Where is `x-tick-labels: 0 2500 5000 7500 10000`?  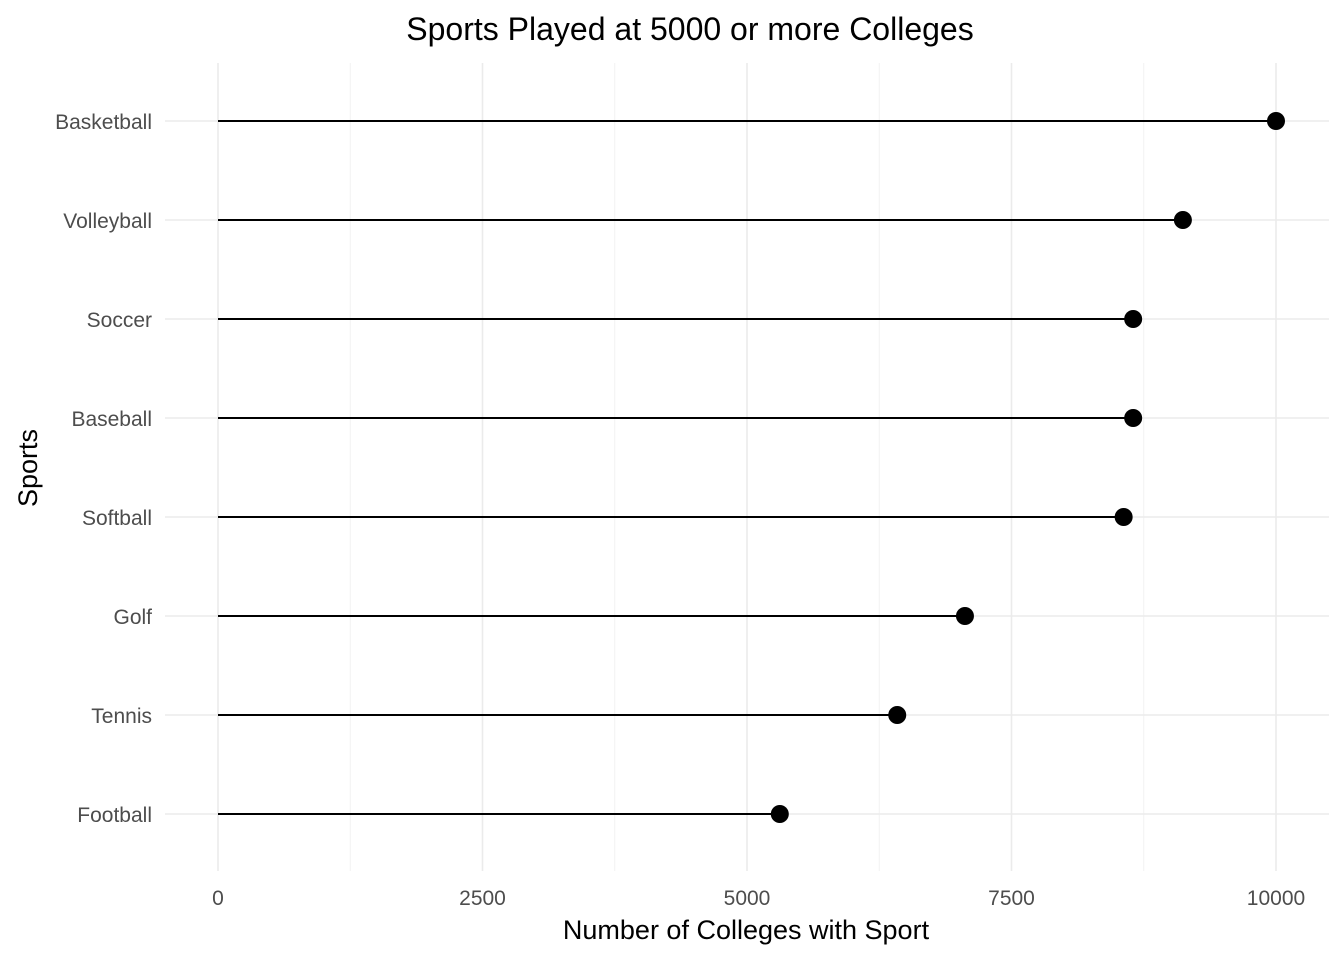 x-tick-labels: 0 2500 5000 7500 10000 is located at coordinates (758, 898).